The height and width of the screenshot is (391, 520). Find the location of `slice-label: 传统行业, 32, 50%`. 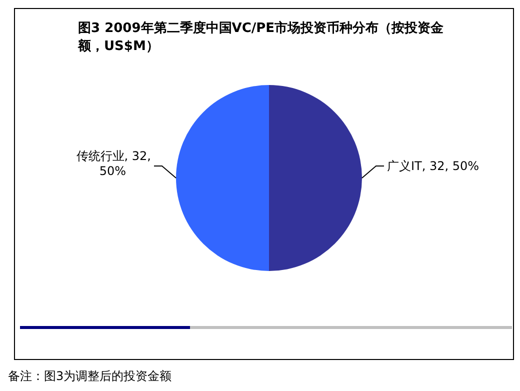

slice-label: 传统行业, 32, 50% is located at coordinates (113, 163).